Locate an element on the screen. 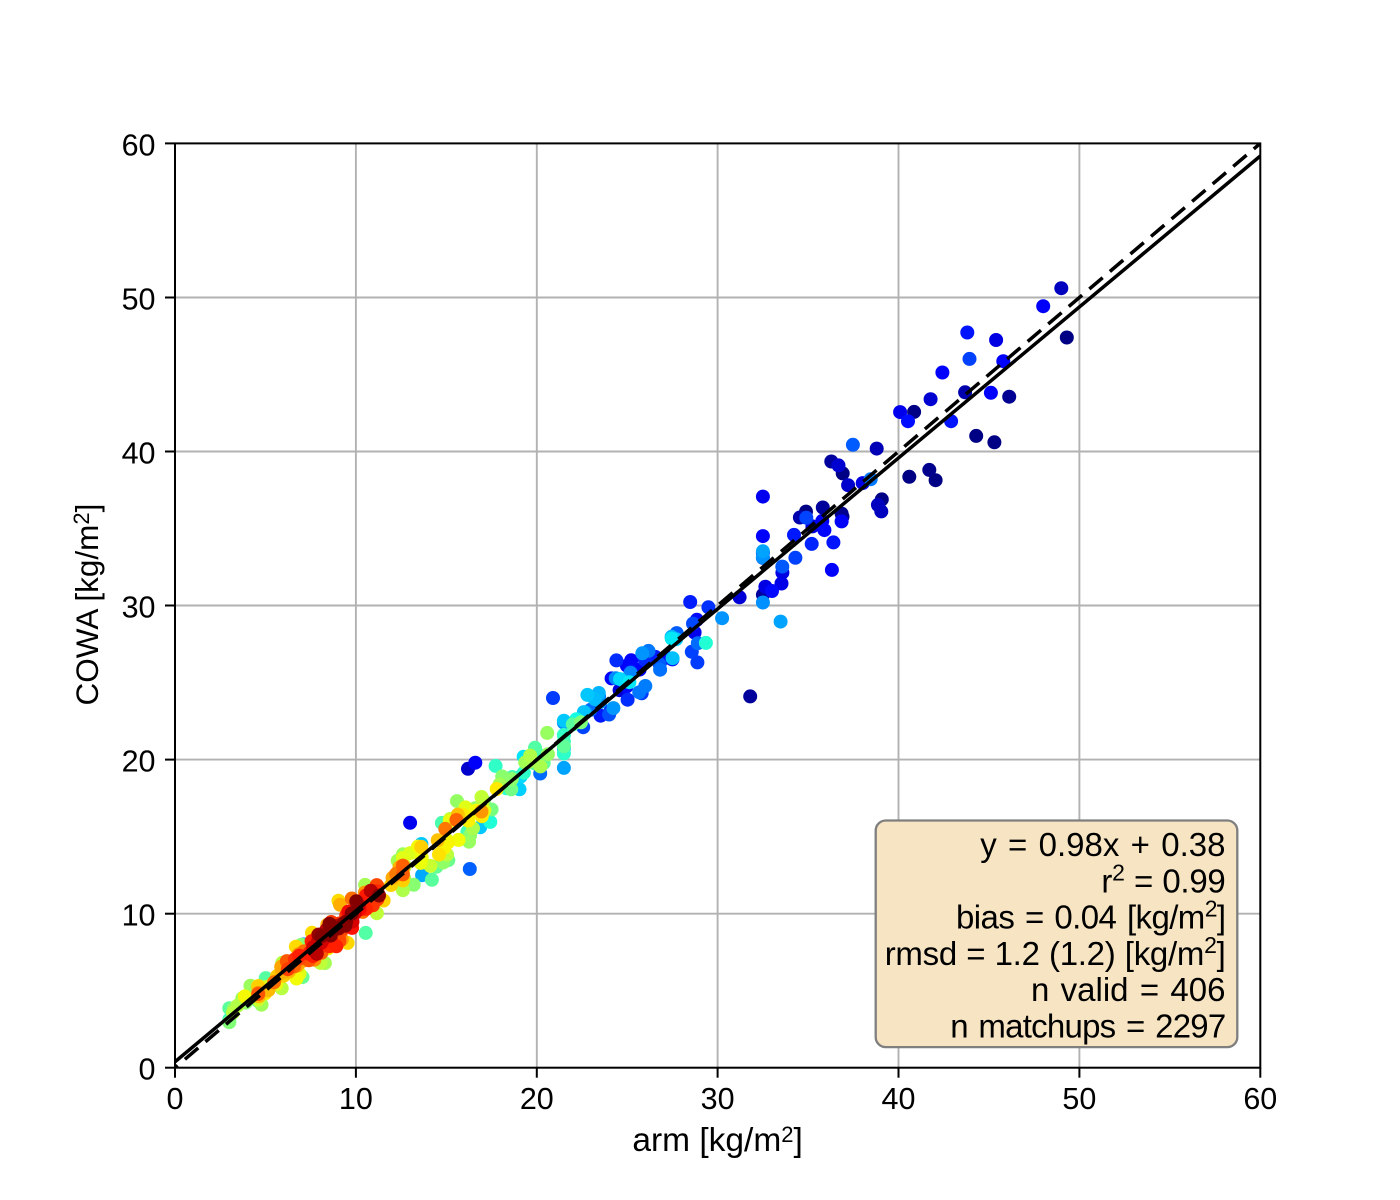  svg-text: rmsd = 1.2 (1.2) [kg/m2] is located at coordinates (1055, 952).